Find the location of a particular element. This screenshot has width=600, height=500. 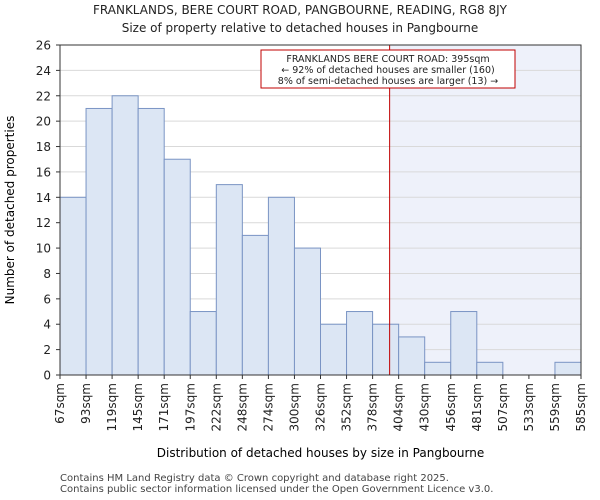

bar-352sqm is located at coordinates (360, 343).